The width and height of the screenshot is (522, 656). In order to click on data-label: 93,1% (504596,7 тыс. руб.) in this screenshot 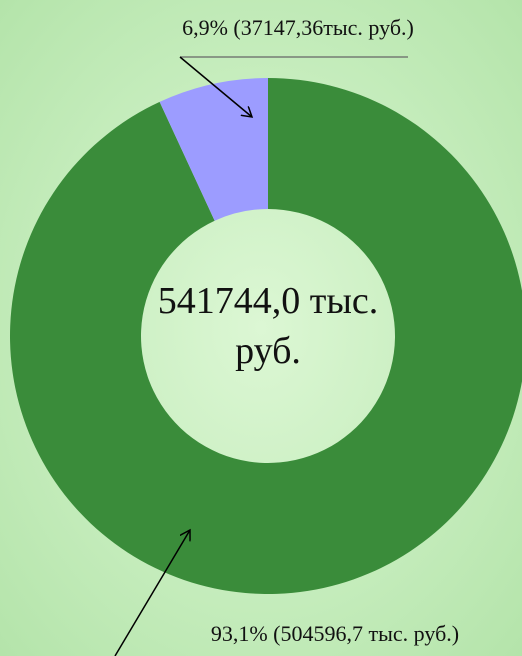, I will do `click(335, 633)`.